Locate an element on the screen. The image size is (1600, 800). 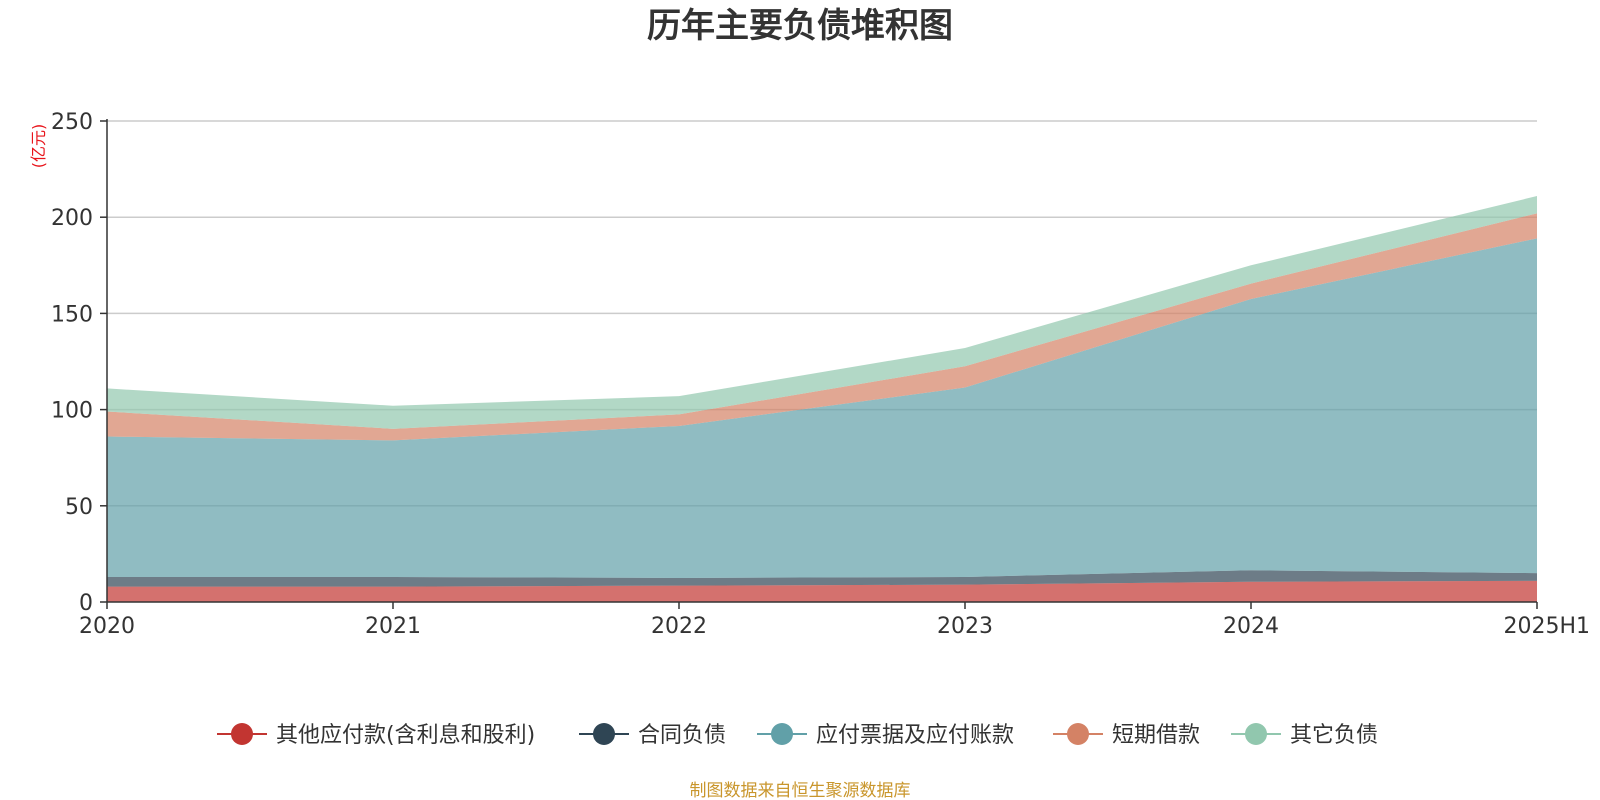
legend-label: 合同负债 is located at coordinates (682, 735).